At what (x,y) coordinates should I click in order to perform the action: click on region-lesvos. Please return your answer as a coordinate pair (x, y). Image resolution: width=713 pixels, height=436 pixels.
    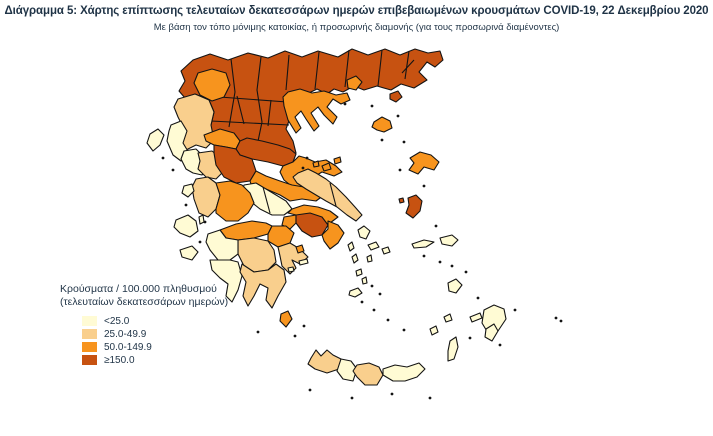
    Looking at the image, I should click on (424, 163).